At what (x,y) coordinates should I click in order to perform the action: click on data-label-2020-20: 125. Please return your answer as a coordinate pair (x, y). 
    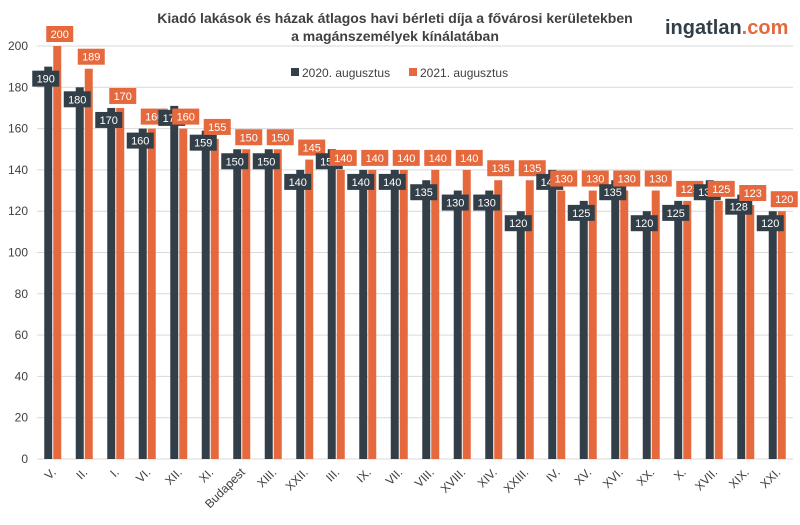
    Looking at the image, I should click on (676, 214).